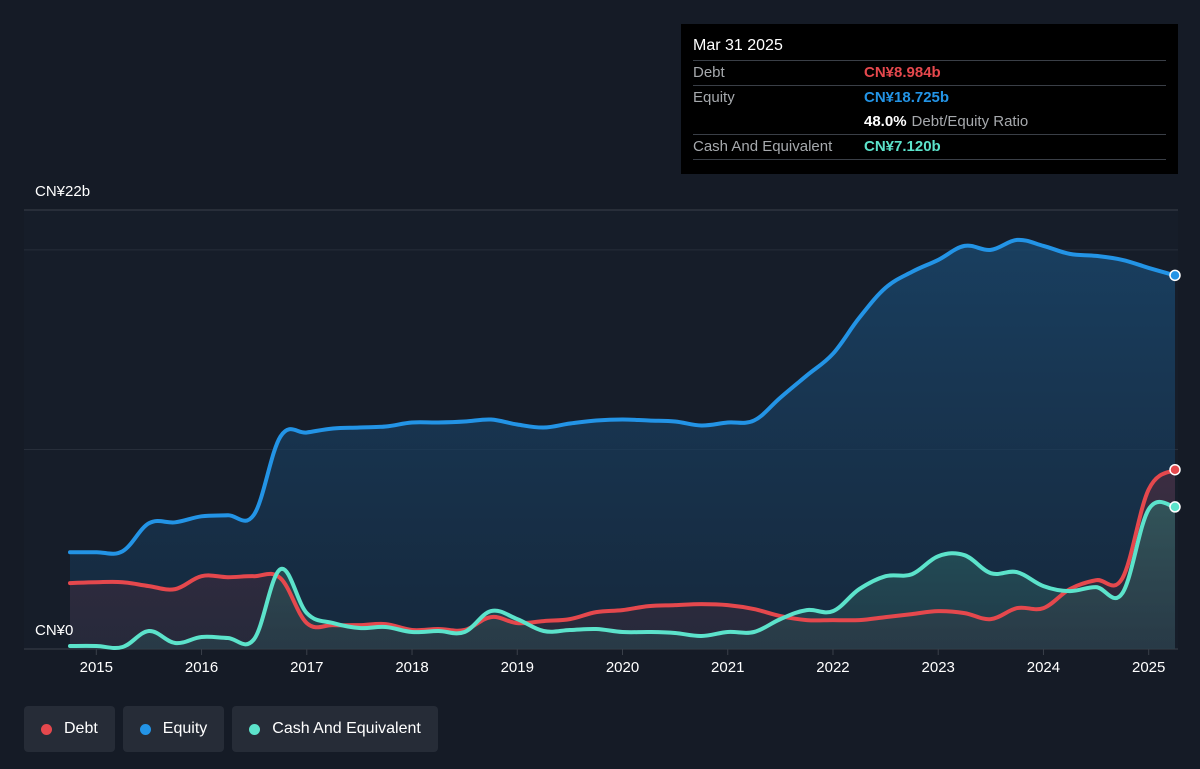 This screenshot has width=1200, height=769. I want to click on x-tick-label-2023: 2023, so click(938, 667).